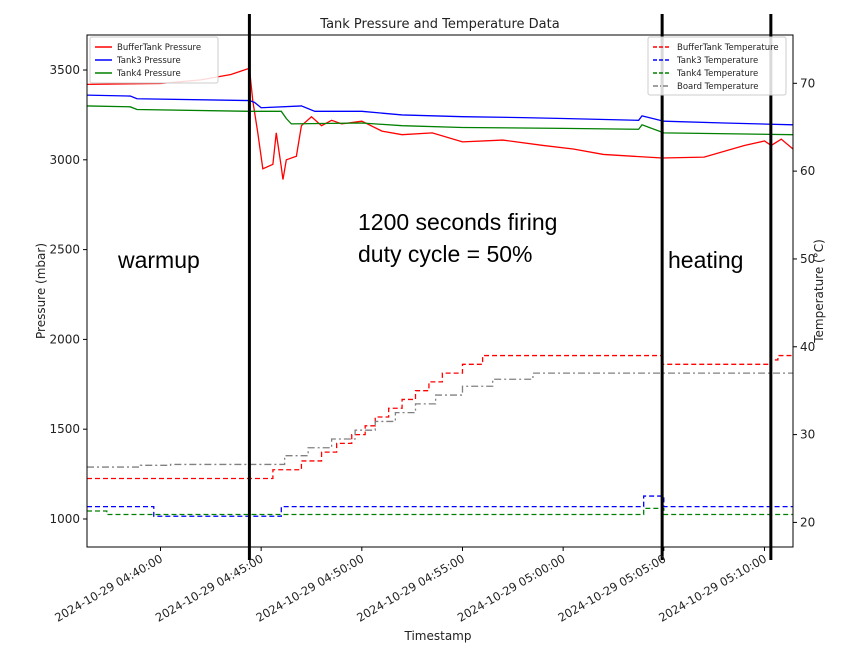  What do you see at coordinates (718, 87) in the screenshot?
I see `legend-label-board-temperature: Board Temperature` at bounding box center [718, 87].